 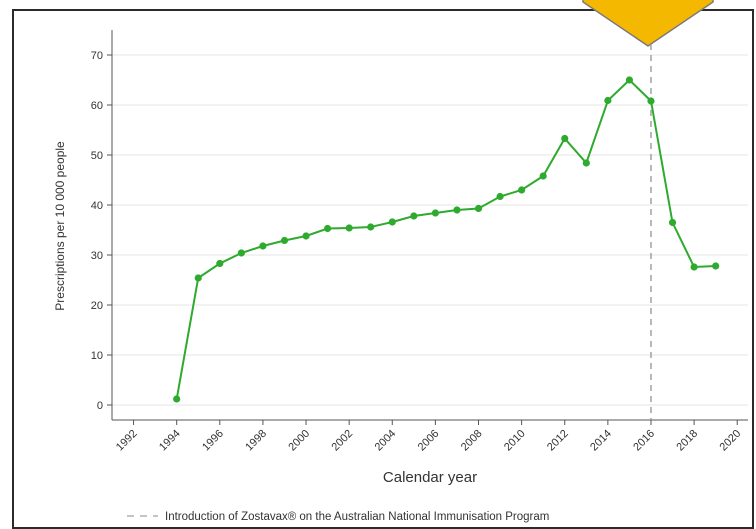 What do you see at coordinates (100, 406) in the screenshot?
I see `y-tick-label: 0` at bounding box center [100, 406].